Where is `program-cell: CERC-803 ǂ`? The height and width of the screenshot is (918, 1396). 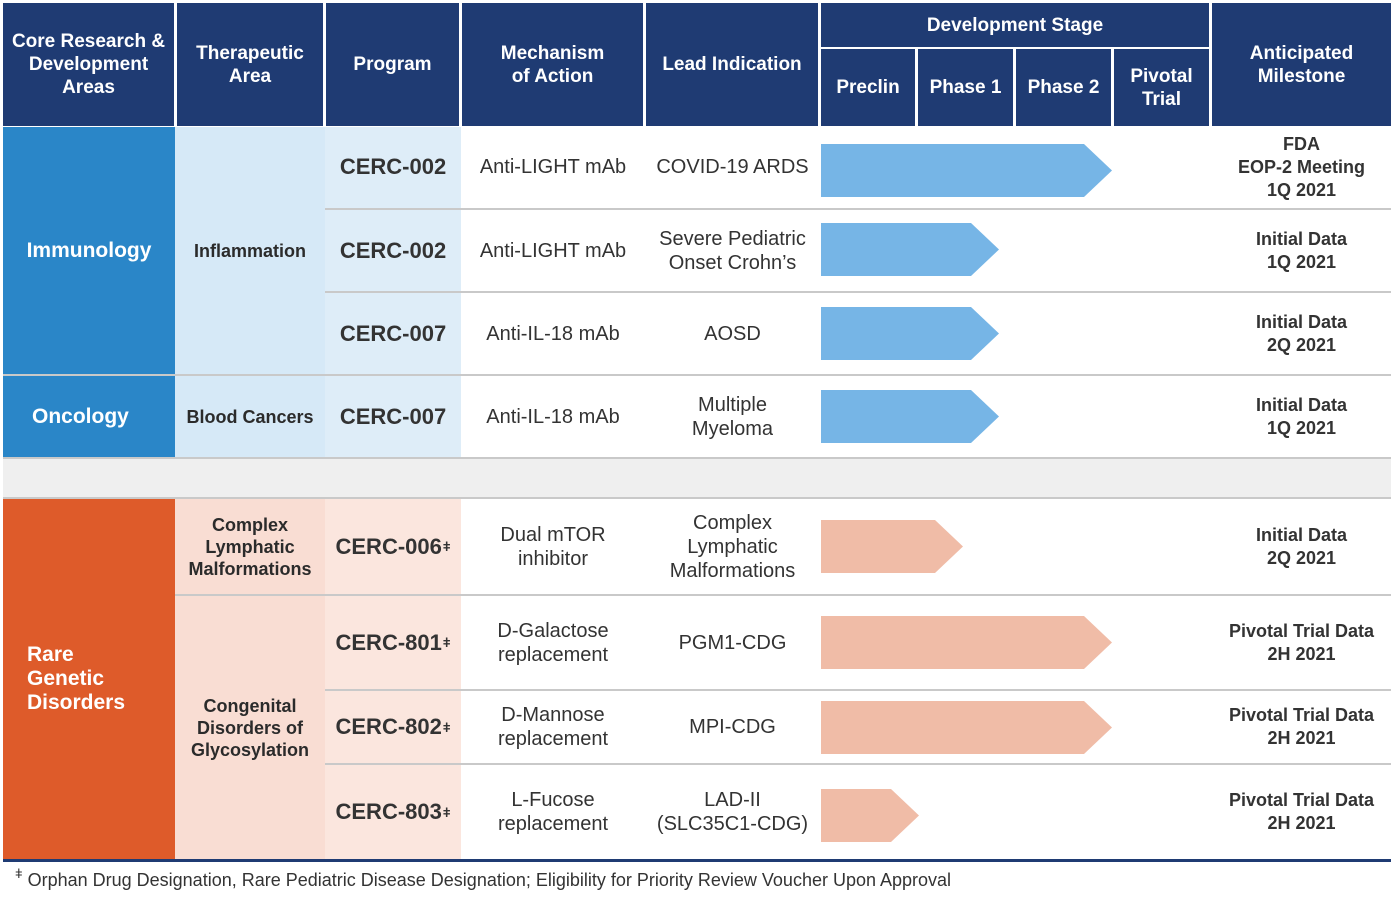
program-cell: CERC-803 ǂ is located at coordinates (393, 812).